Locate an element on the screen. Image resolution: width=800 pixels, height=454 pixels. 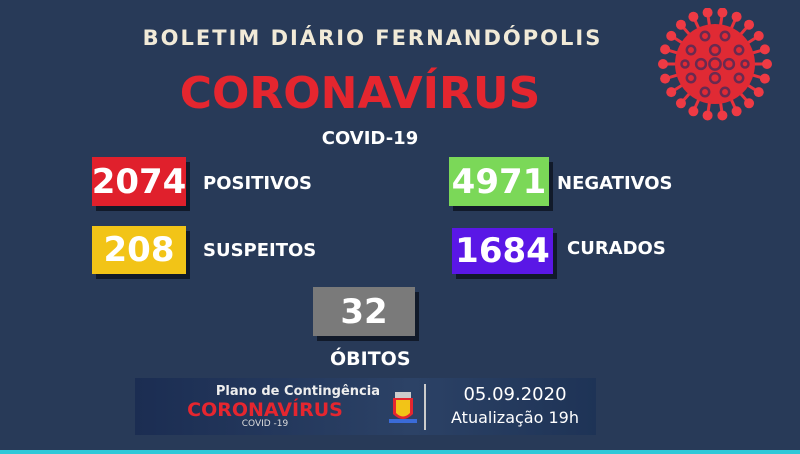
banner-line1: Plano de Contingência is located at coordinates (297, 391).